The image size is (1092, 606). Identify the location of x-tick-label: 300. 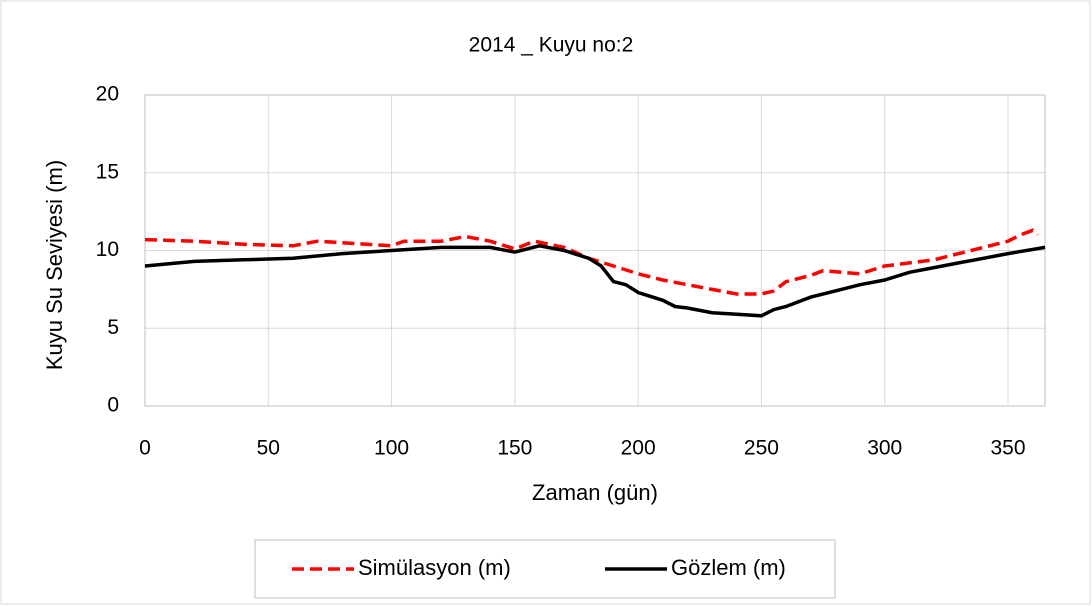
(884, 448).